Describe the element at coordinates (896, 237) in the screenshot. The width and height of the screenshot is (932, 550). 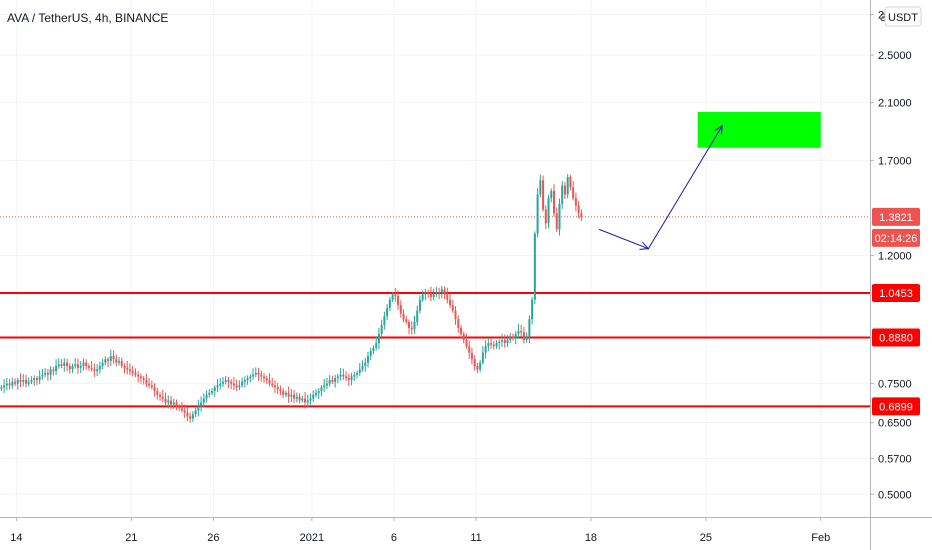
I see `bar-countdown-badge-background` at that location.